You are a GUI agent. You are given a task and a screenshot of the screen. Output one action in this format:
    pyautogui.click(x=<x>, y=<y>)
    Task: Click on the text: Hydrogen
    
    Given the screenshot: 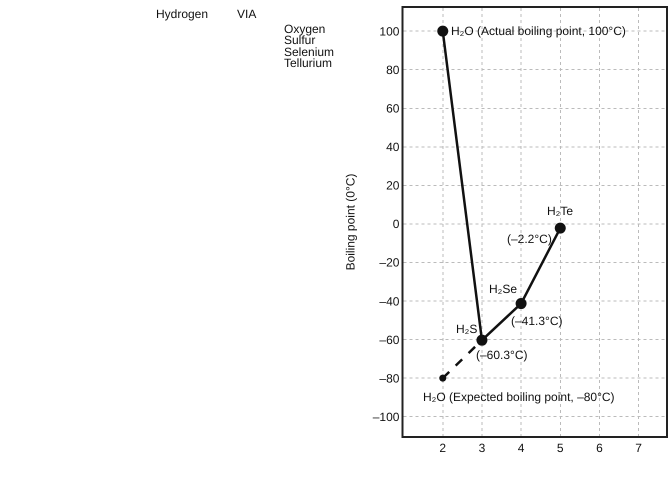 What is the action you would take?
    pyautogui.click(x=182, y=14)
    